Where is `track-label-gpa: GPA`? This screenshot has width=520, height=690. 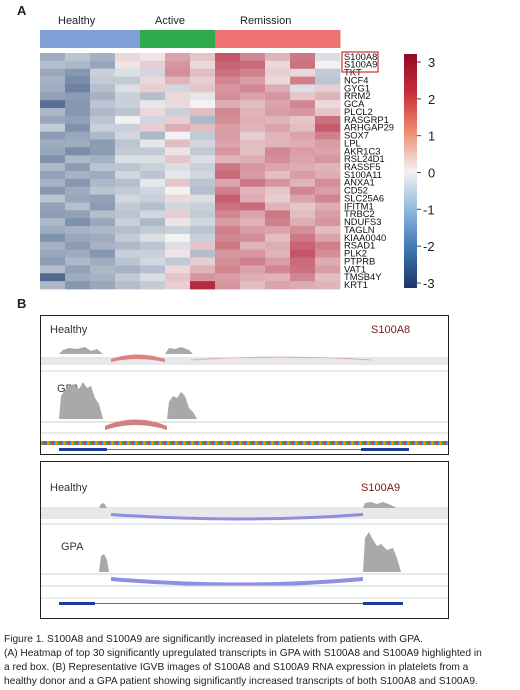
track-label-gpa: GPA is located at coordinates (72, 547).